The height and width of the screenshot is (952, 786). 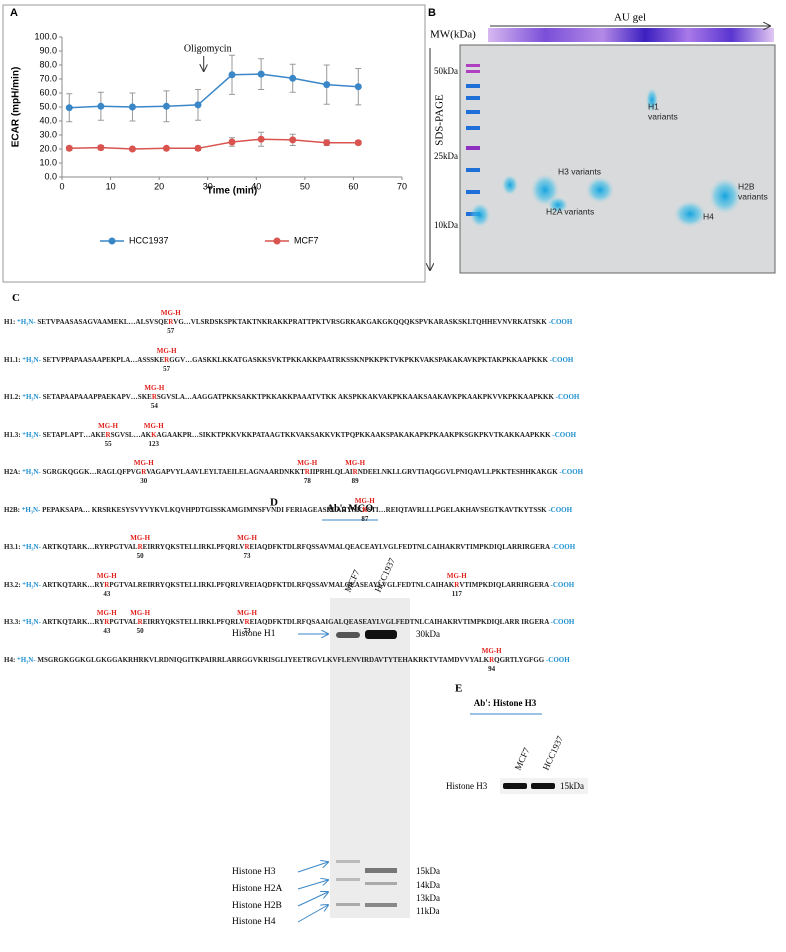 I want to click on y-tick-label: 90.0, so click(x=48, y=50).